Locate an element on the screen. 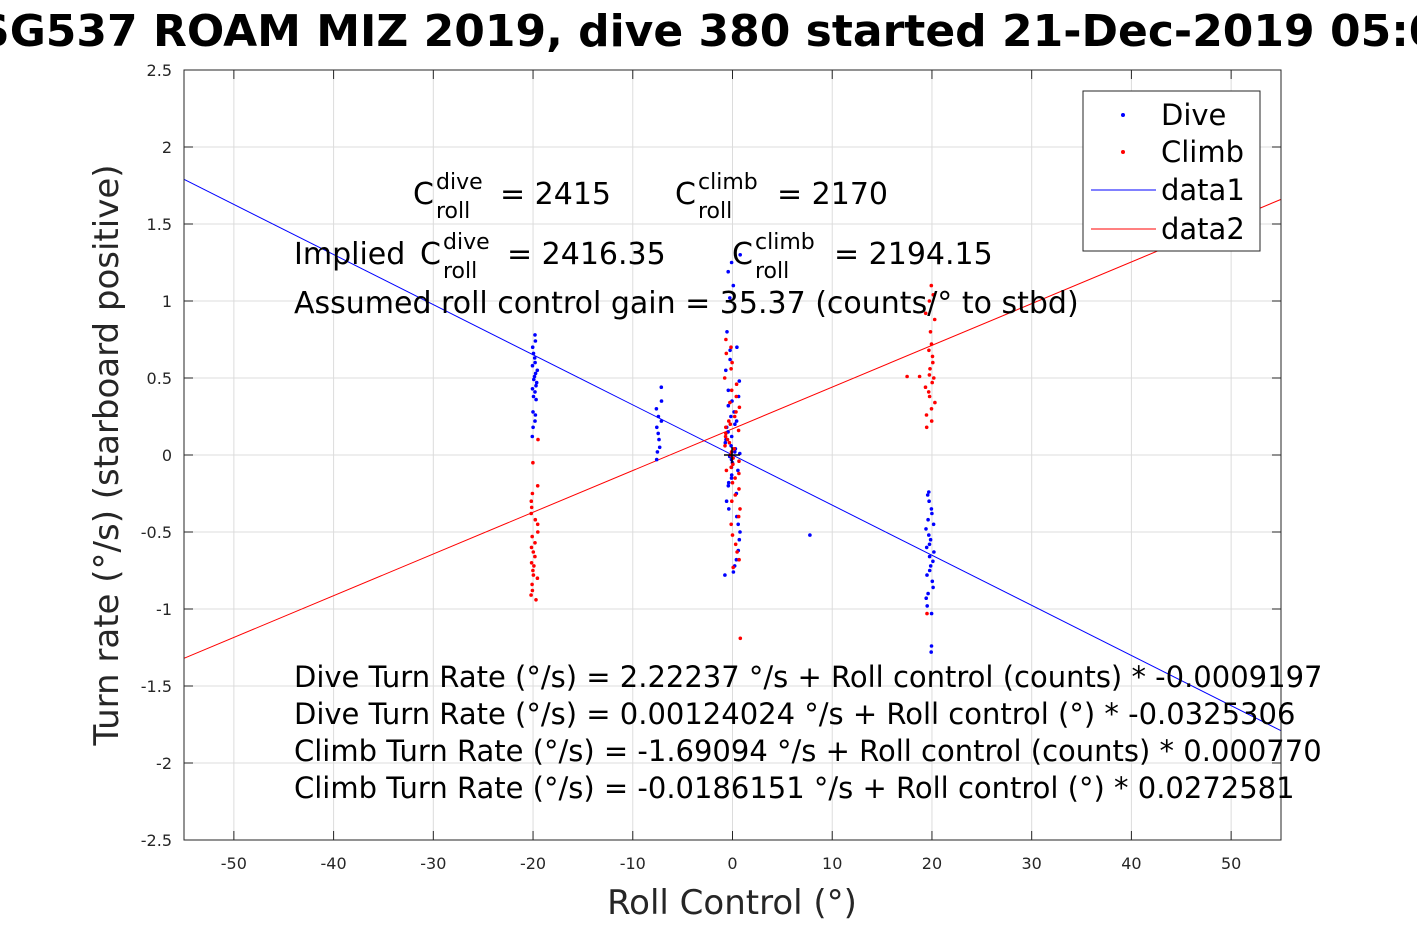 This screenshot has height=945, width=1417. origin-crosshair is located at coordinates (732, 455).